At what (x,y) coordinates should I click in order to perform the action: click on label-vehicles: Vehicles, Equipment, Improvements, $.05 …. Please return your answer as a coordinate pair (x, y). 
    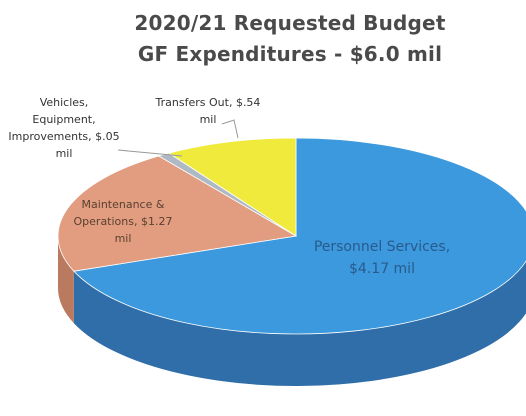
    Looking at the image, I should click on (64, 128).